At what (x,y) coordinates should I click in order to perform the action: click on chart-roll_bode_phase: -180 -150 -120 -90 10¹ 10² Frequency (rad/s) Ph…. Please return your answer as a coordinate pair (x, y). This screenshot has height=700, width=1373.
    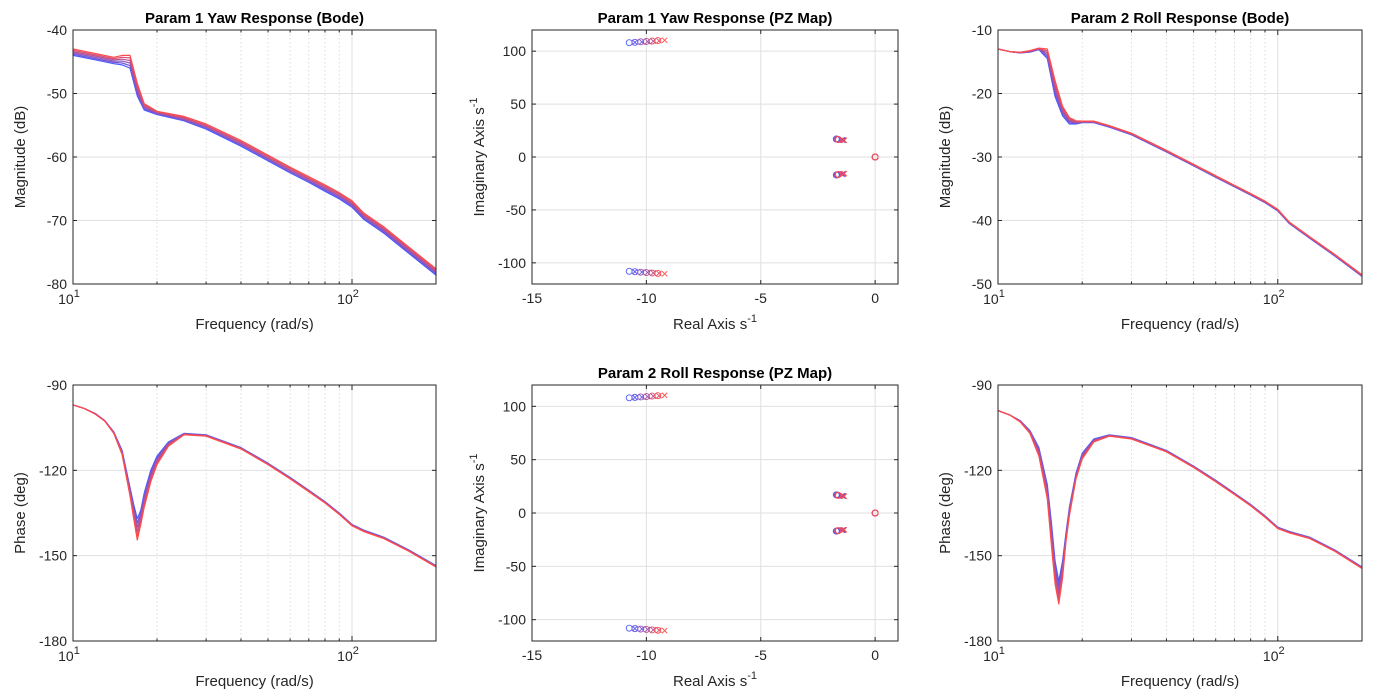
    Looking at the image, I should click on (1150, 533).